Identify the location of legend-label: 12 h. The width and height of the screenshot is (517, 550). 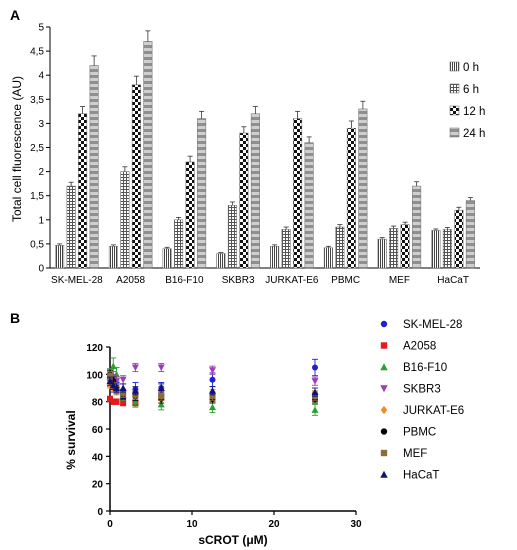
(474, 112).